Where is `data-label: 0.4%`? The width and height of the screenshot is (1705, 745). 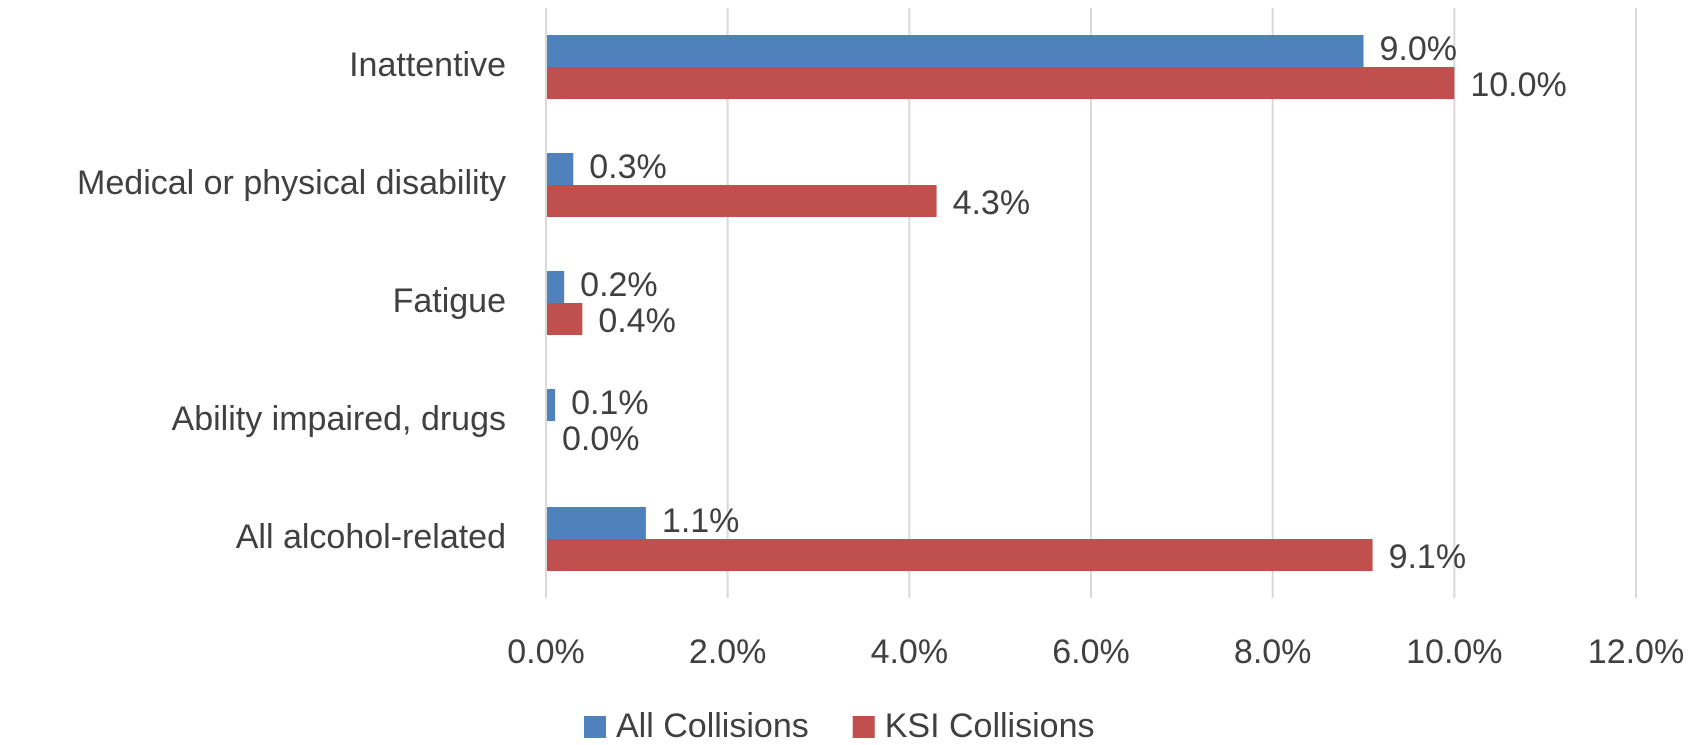 data-label: 0.4% is located at coordinates (637, 321).